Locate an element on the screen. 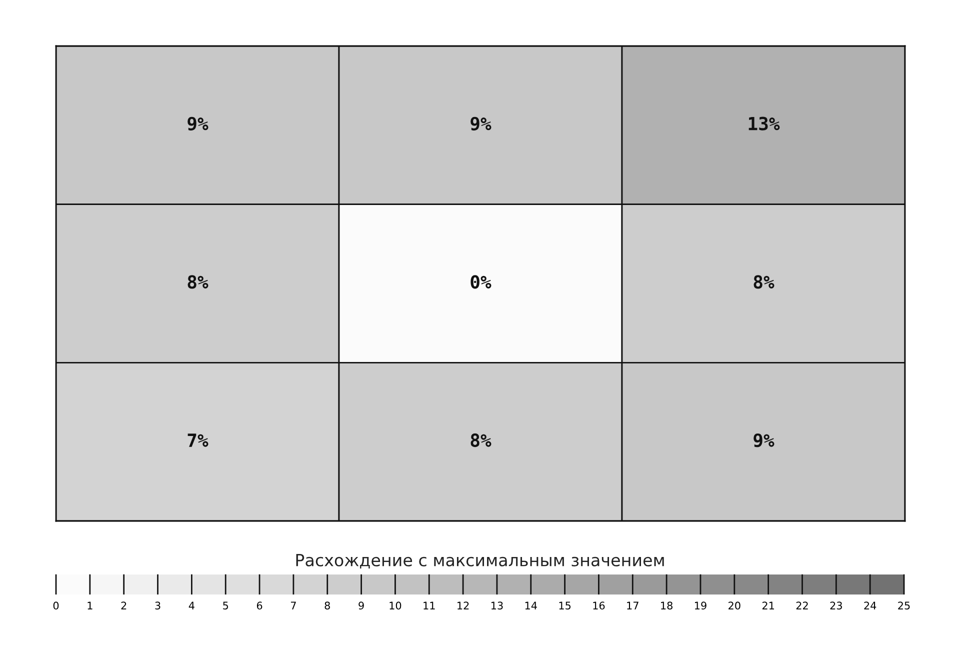 Image resolution: width=953 pixels, height=659 pixels. color-bar-label: 3 is located at coordinates (157, 606).